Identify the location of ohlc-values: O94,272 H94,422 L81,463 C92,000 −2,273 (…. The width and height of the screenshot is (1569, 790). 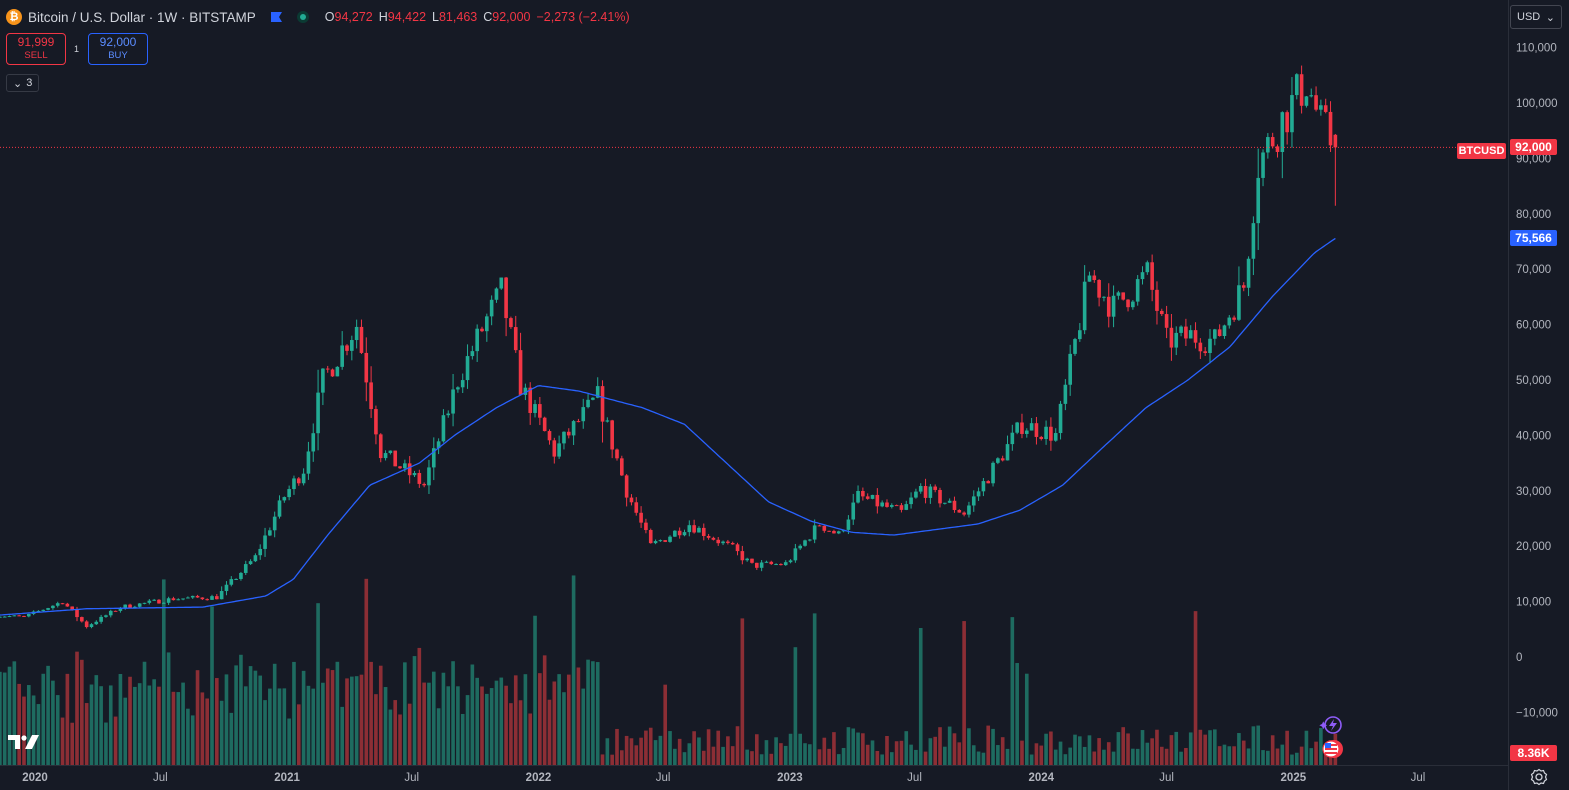
(477, 17).